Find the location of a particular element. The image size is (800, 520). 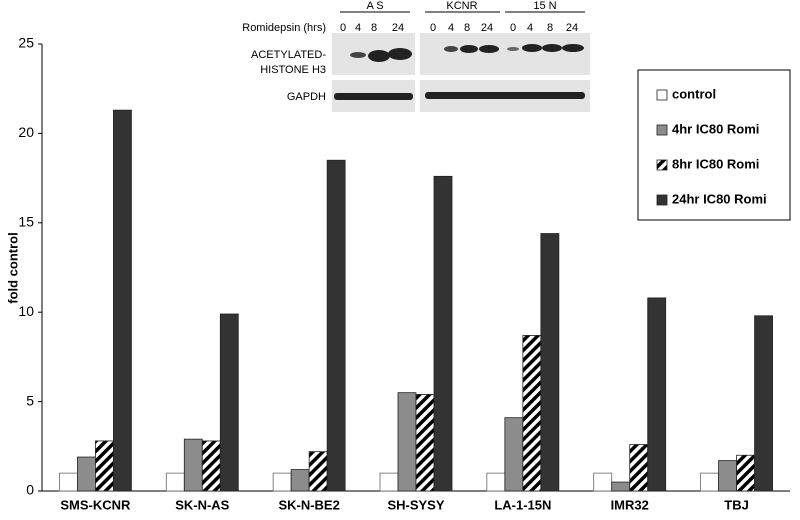

y-tick-label: 5 is located at coordinates (30, 400).